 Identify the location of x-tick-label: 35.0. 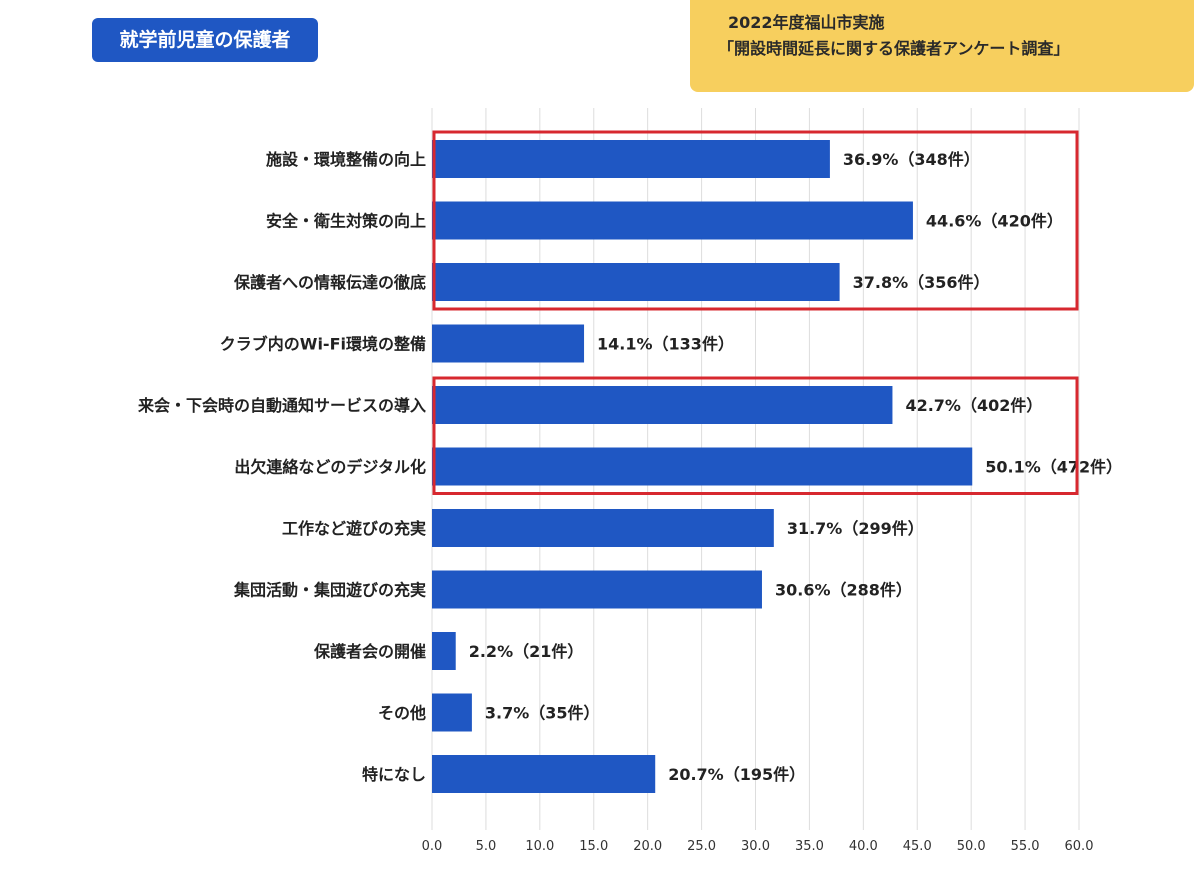
(809, 846).